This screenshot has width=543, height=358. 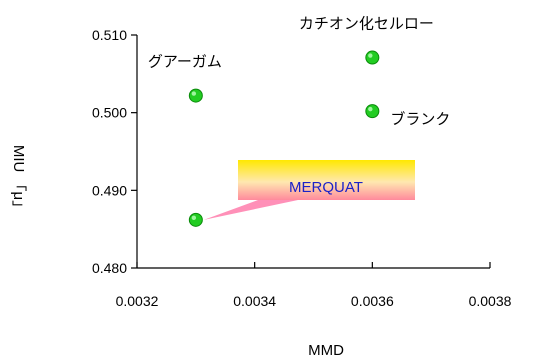 What do you see at coordinates (109, 190) in the screenshot?
I see `y-tick-label: 0.490` at bounding box center [109, 190].